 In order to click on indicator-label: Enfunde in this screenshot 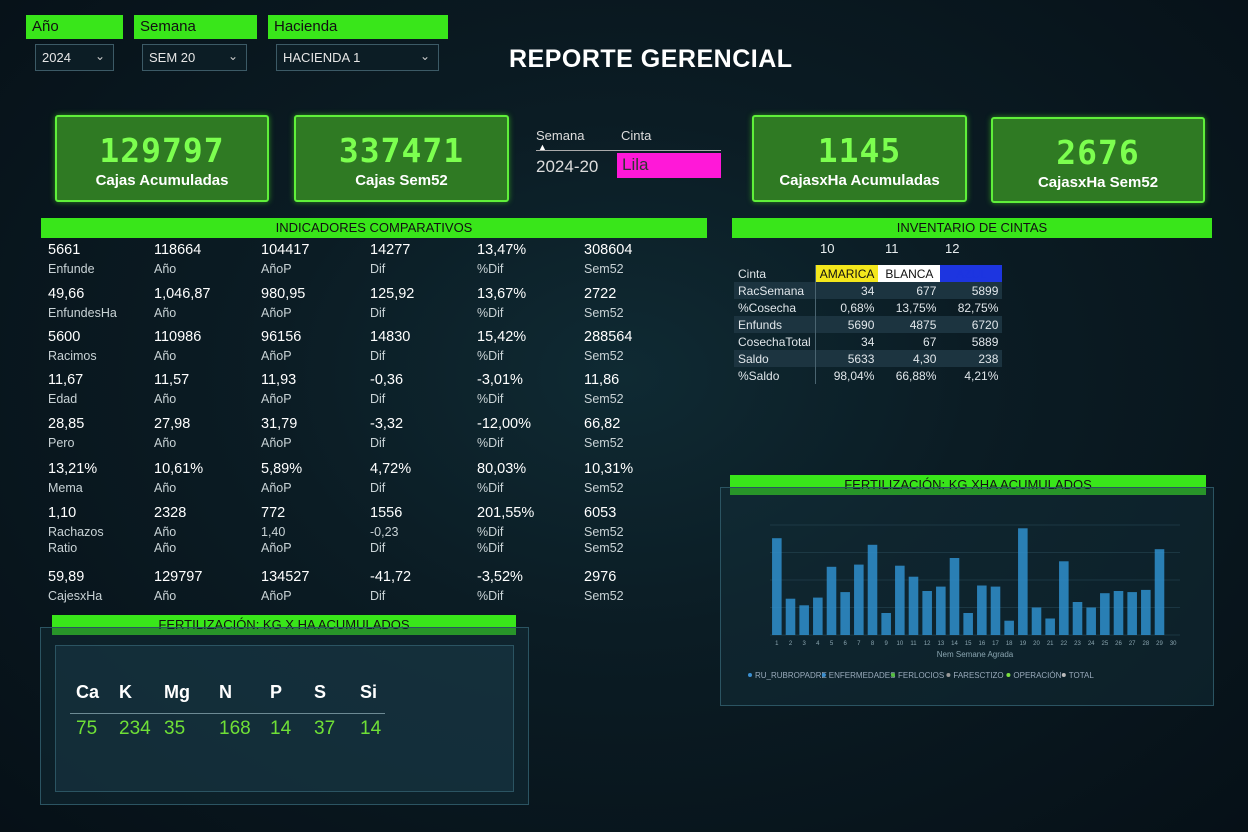, I will do `click(71, 269)`.